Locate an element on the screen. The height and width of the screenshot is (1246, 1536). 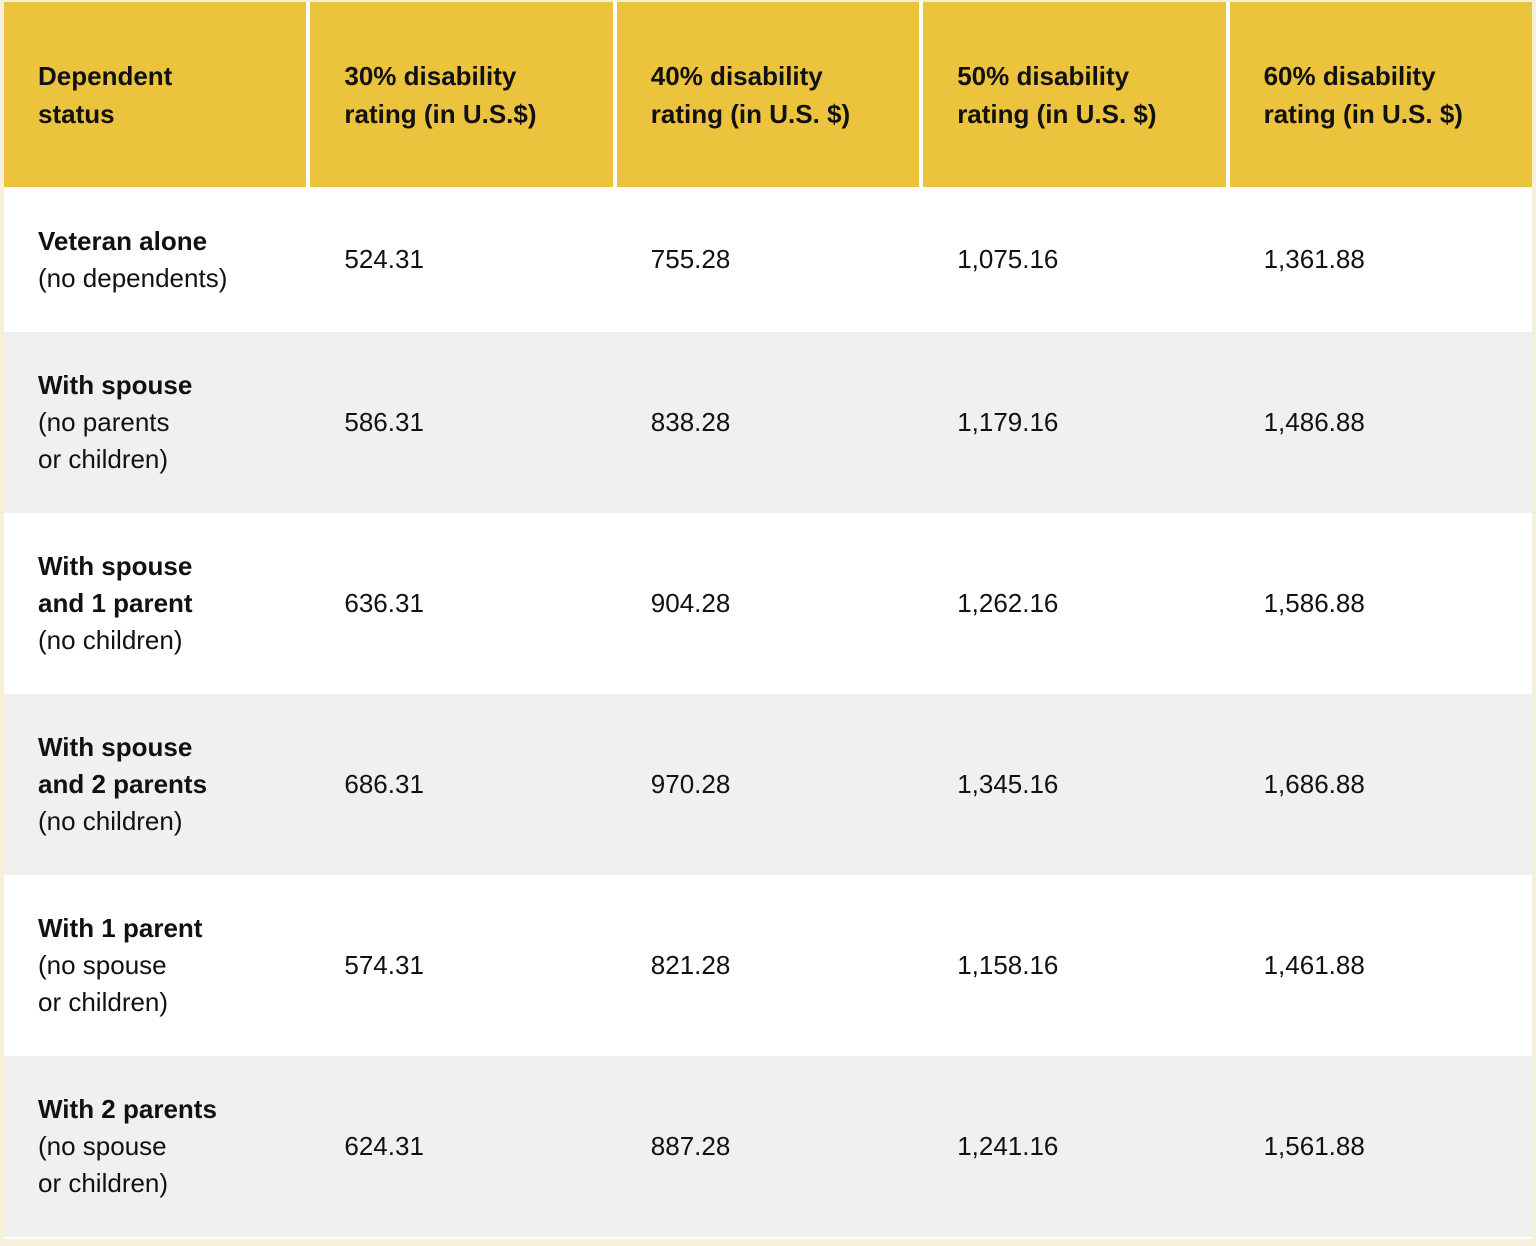
row-label: Veteran alone (no dependents) is located at coordinates (155, 259).